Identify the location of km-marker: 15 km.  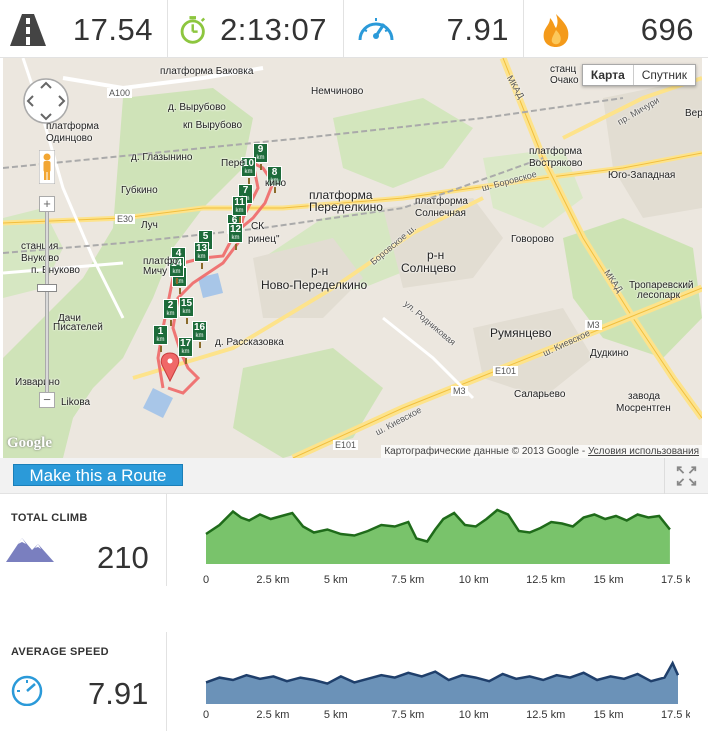
(186, 310).